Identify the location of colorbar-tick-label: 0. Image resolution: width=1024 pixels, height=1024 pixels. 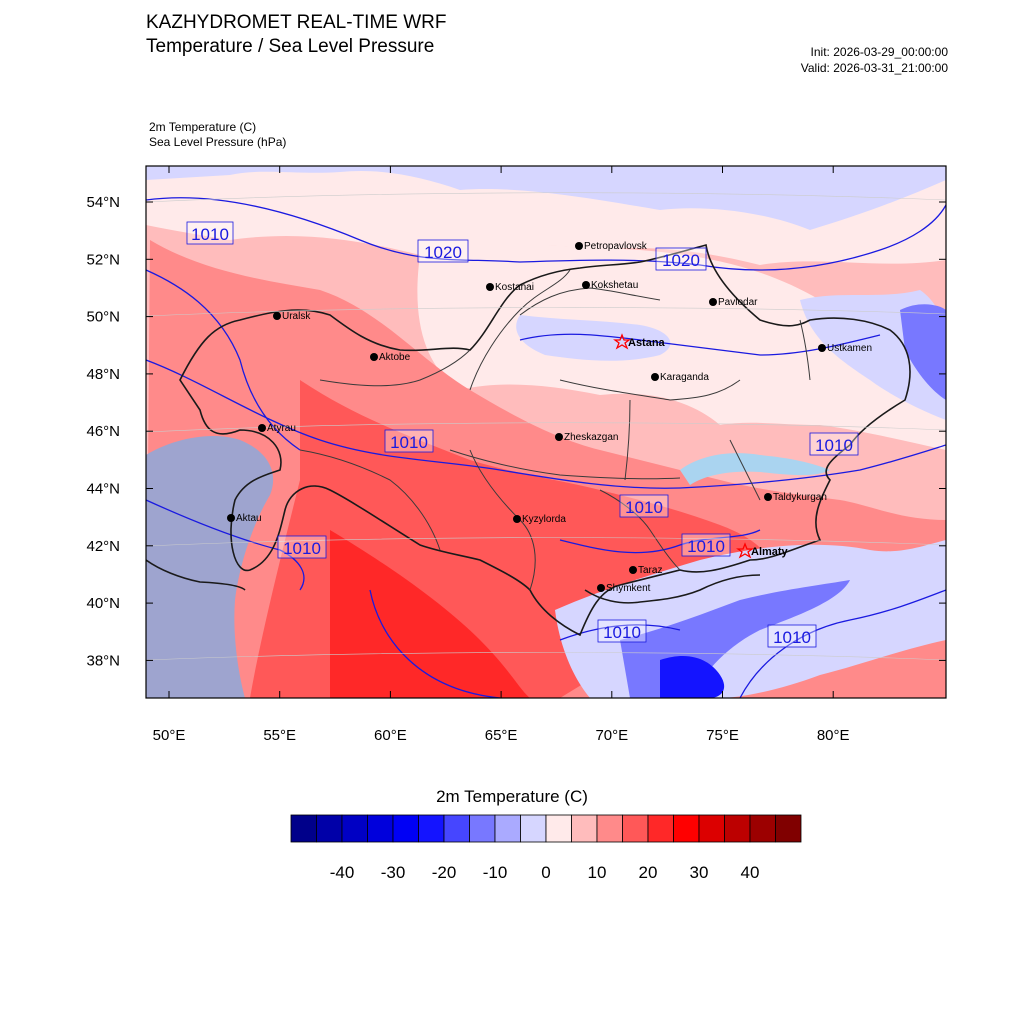
(545, 872).